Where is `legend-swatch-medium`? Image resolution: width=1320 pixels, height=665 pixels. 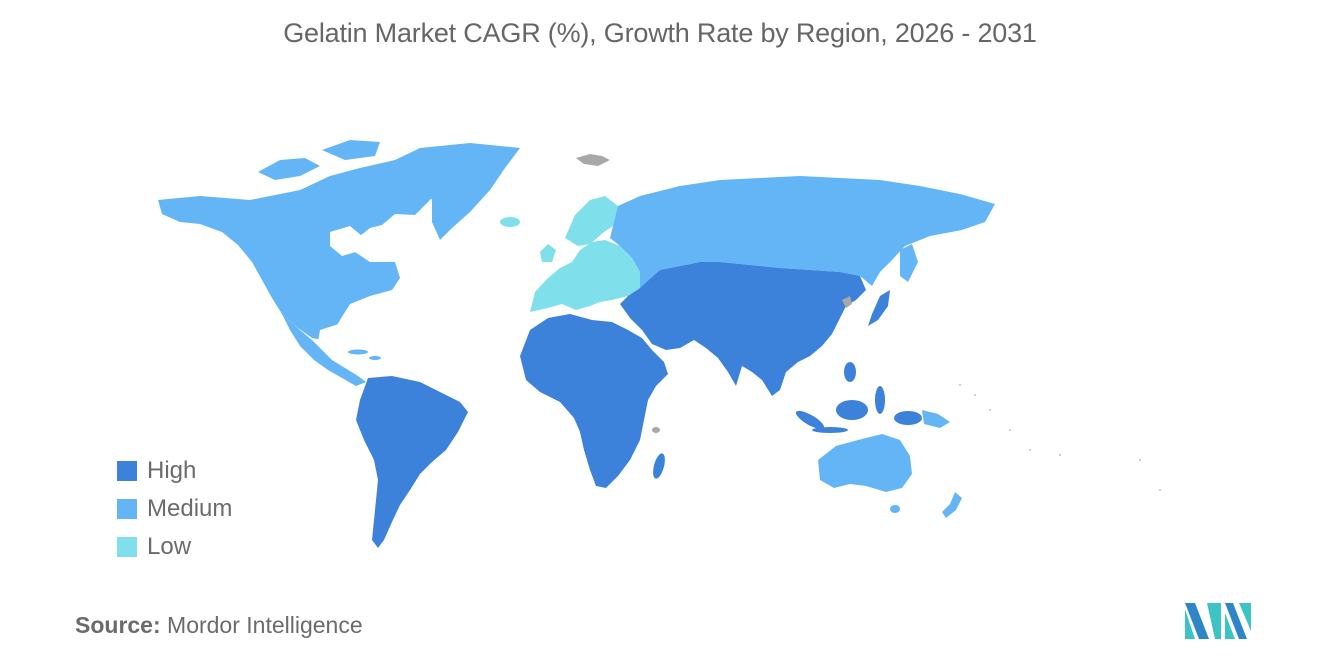 legend-swatch-medium is located at coordinates (127, 509).